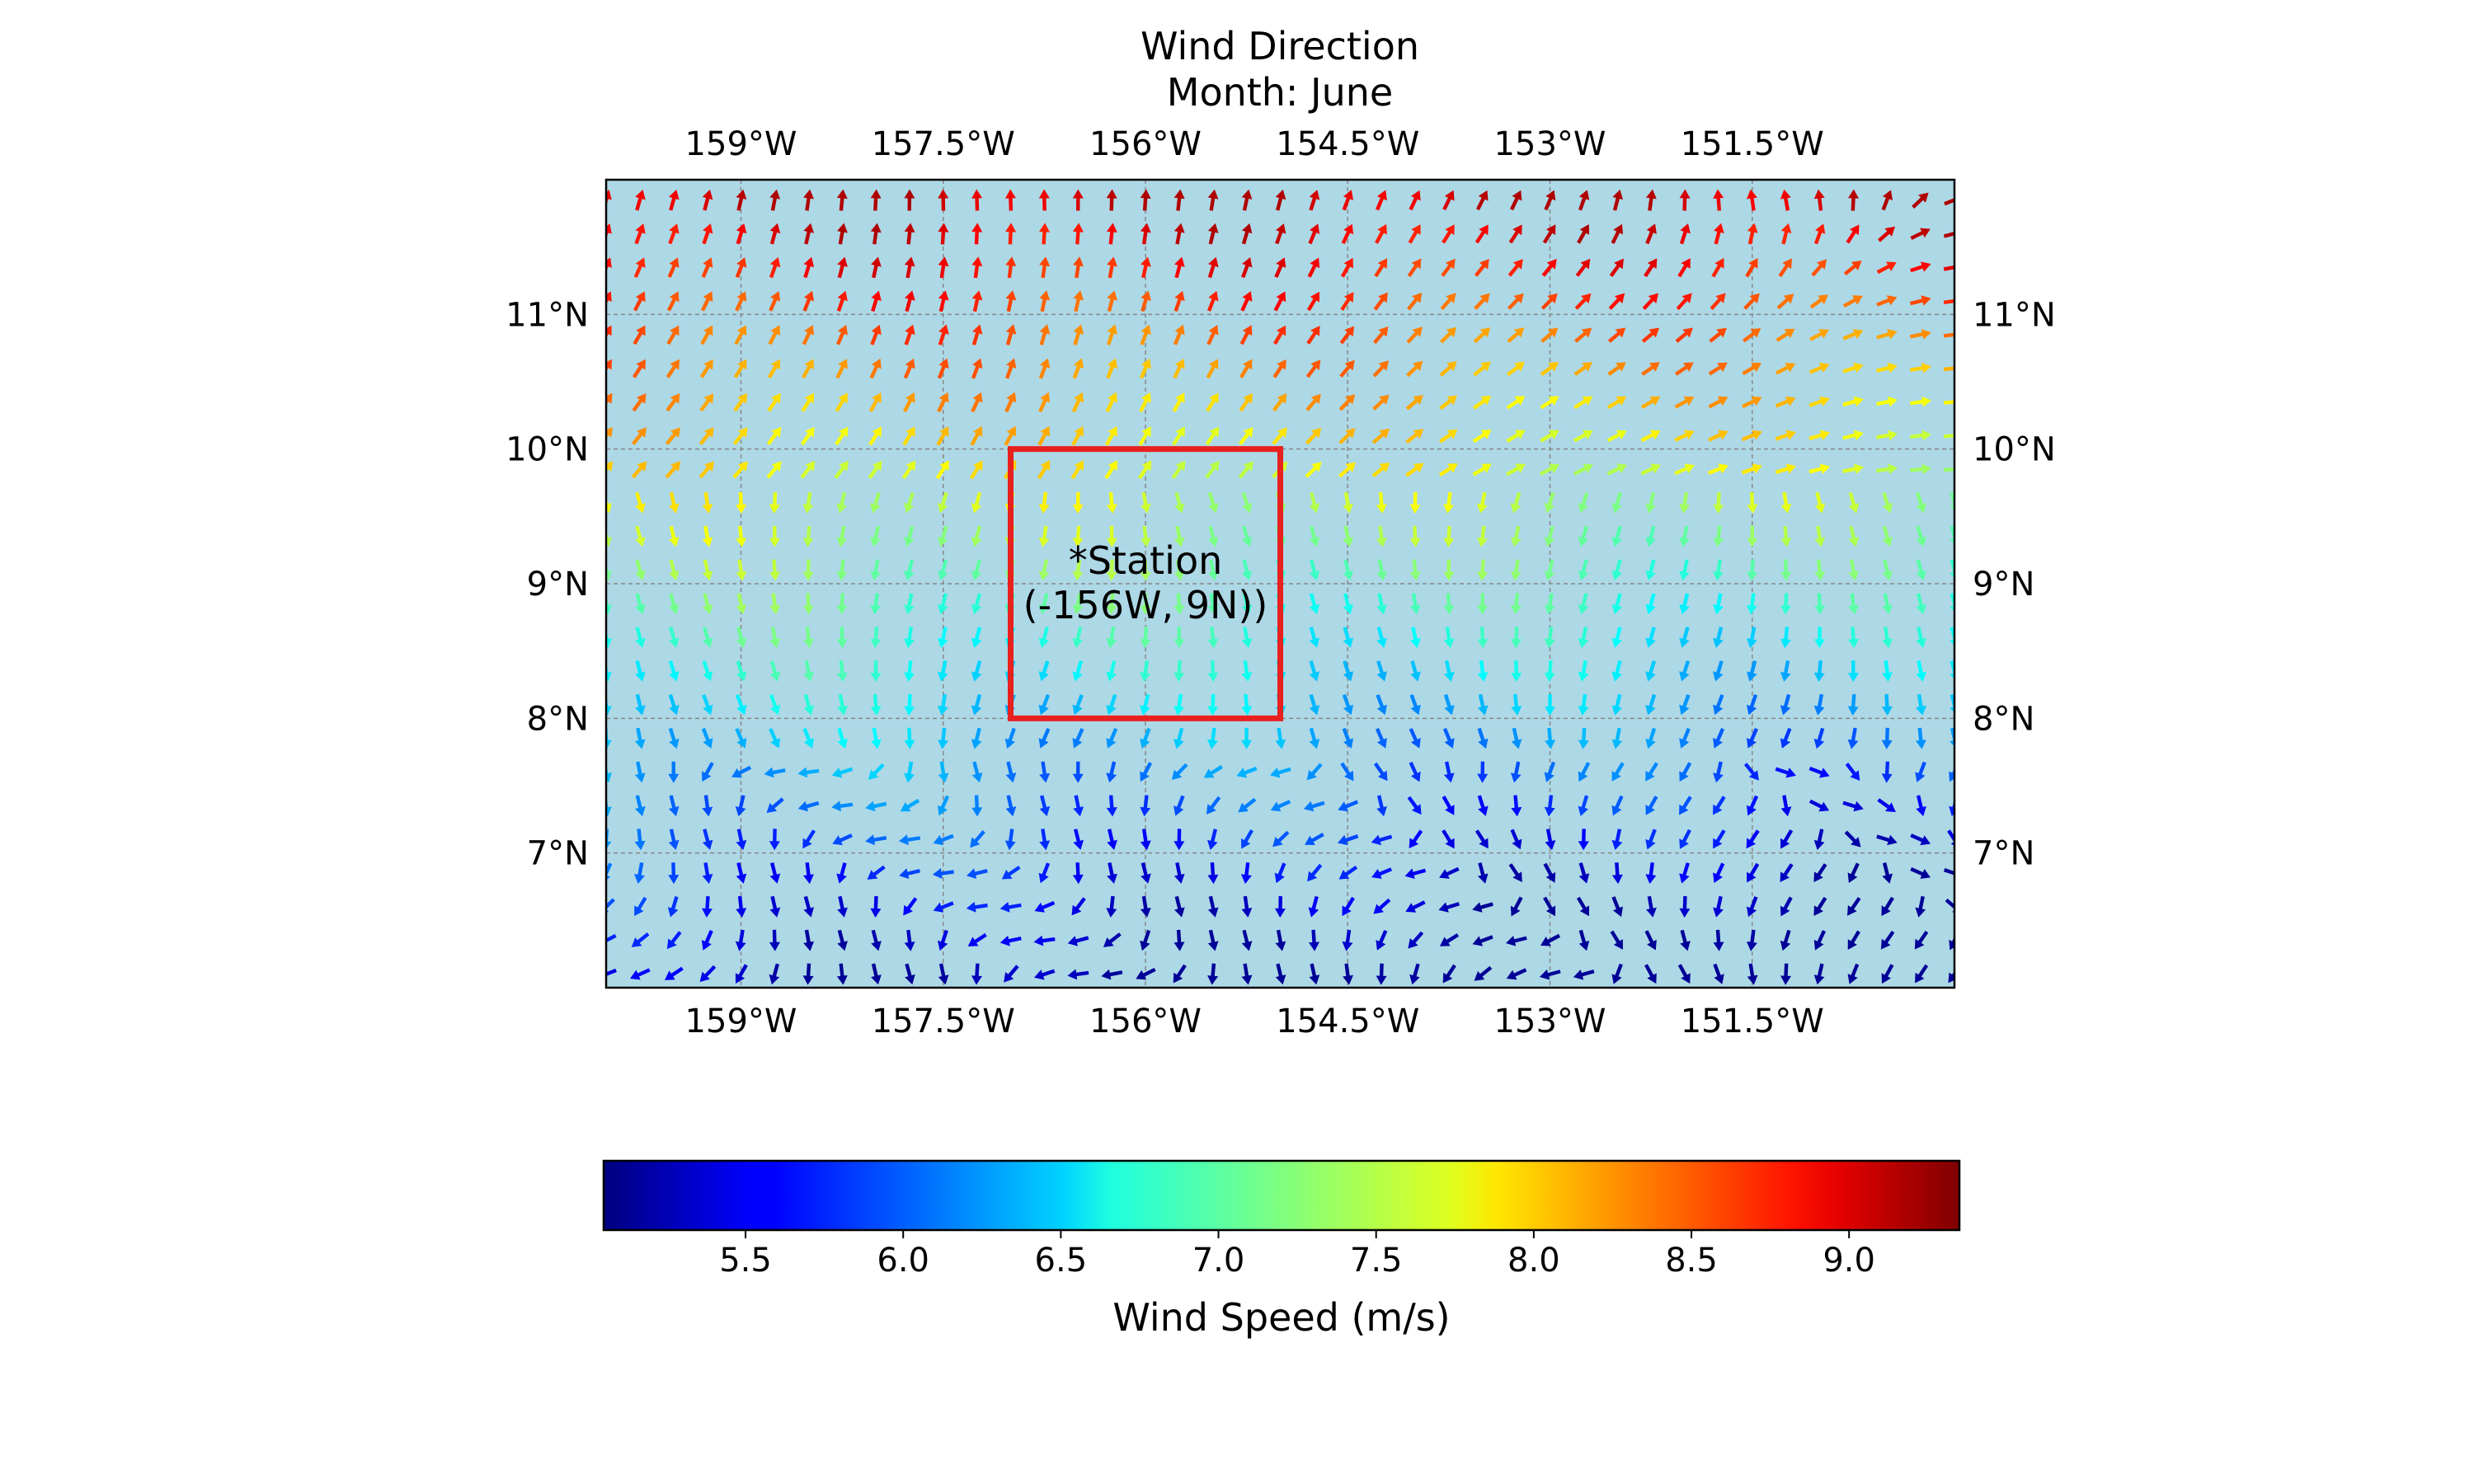  Describe the element at coordinates (1254, 1021) in the screenshot. I see `lon-ticks-bottom: 159°W 157.5°W 156°W 154.5°W 153°W 151.5°W` at that location.